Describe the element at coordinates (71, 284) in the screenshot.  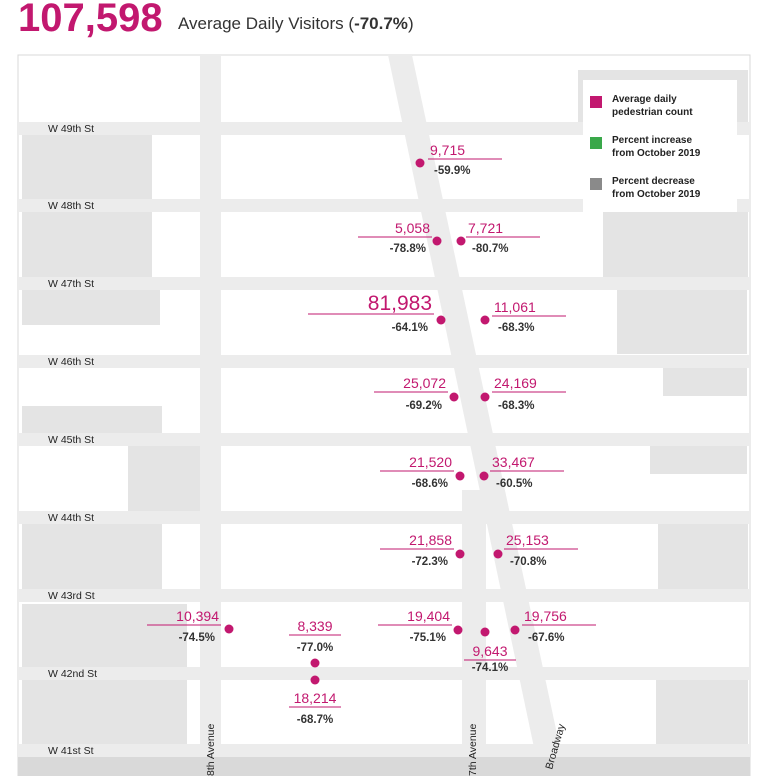
I see `street-label: W 47th St` at that location.